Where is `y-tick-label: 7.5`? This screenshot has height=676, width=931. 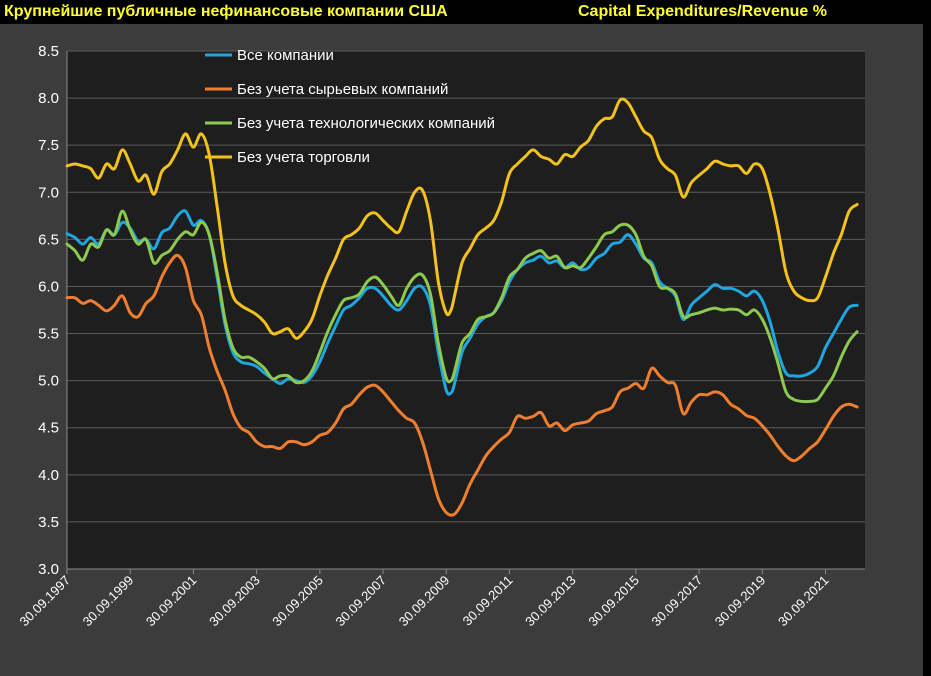 y-tick-label: 7.5 is located at coordinates (48, 145).